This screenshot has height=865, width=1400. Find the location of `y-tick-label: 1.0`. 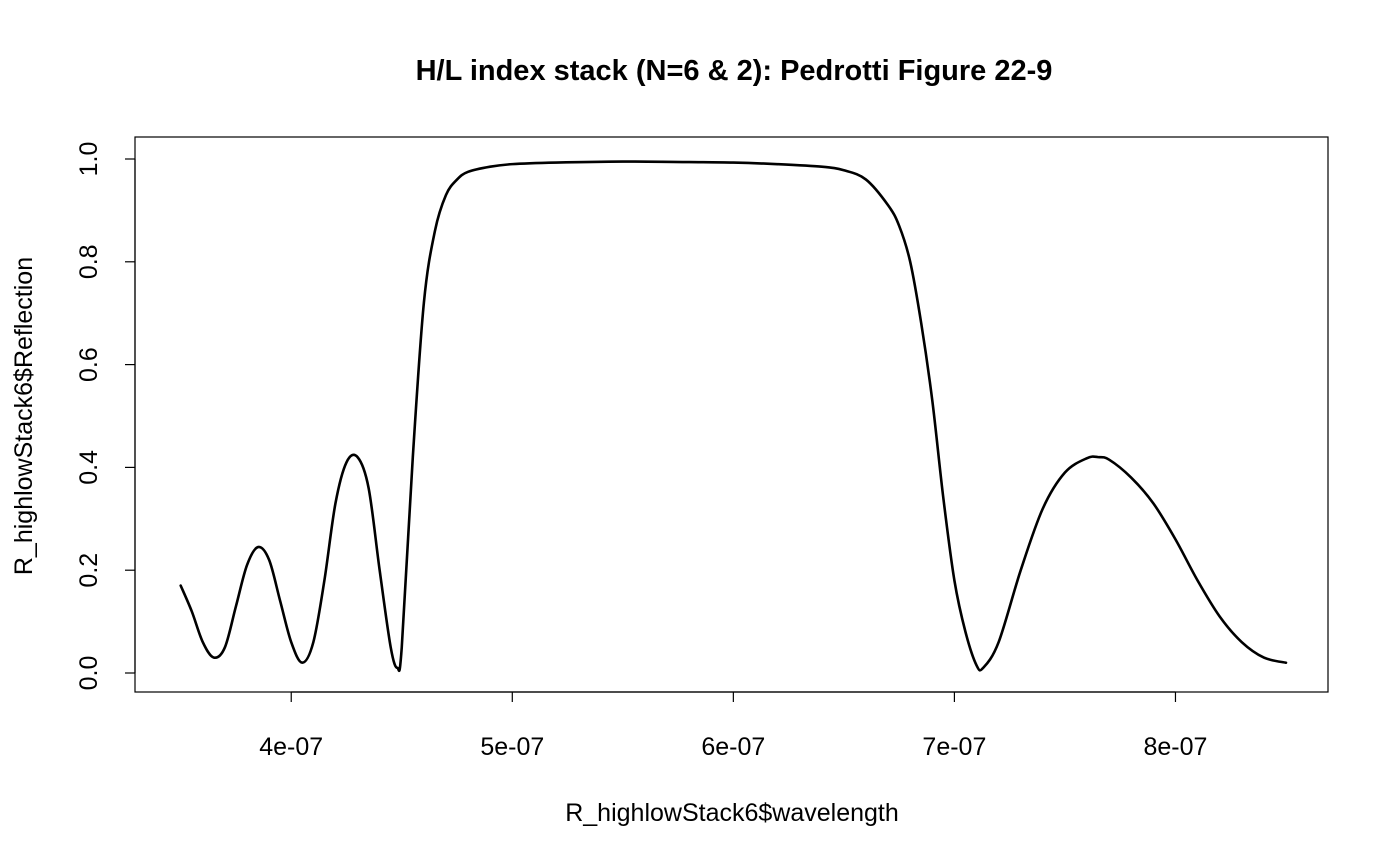

y-tick-label: 1.0 is located at coordinates (89, 159).